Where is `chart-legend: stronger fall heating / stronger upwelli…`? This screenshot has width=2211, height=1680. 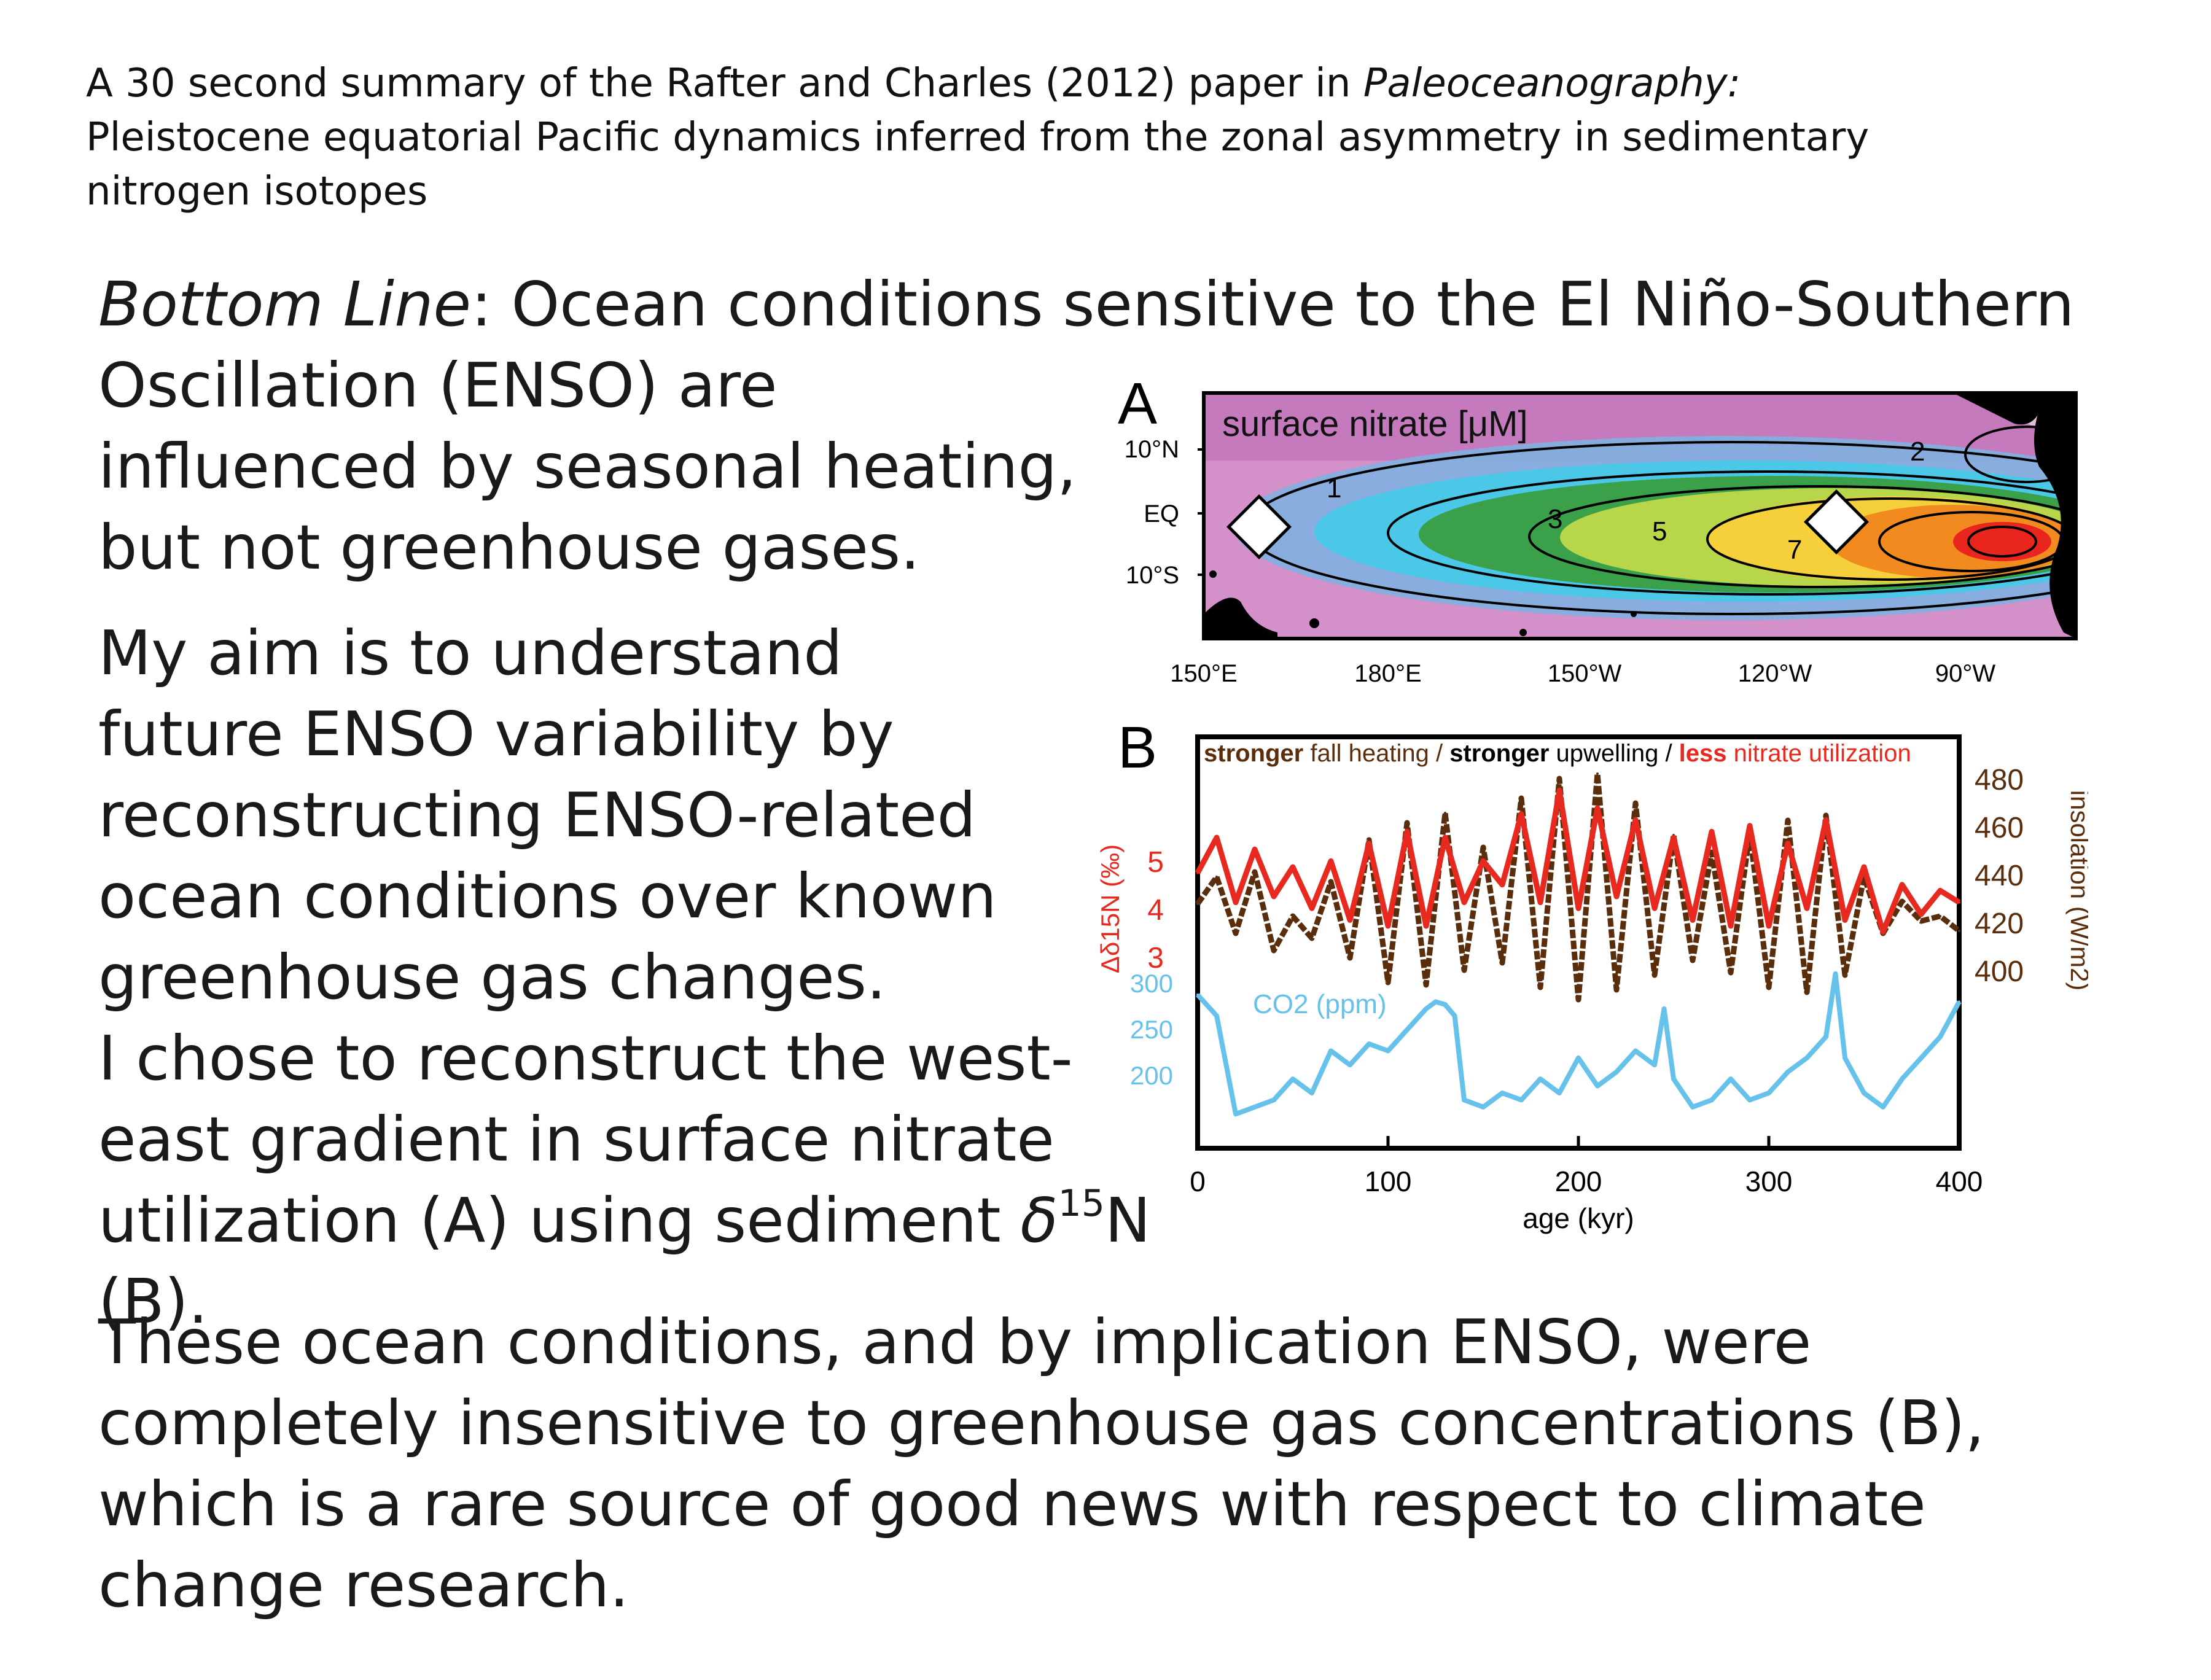 chart-legend: stronger fall heating / stronger upwelli… is located at coordinates (1557, 753).